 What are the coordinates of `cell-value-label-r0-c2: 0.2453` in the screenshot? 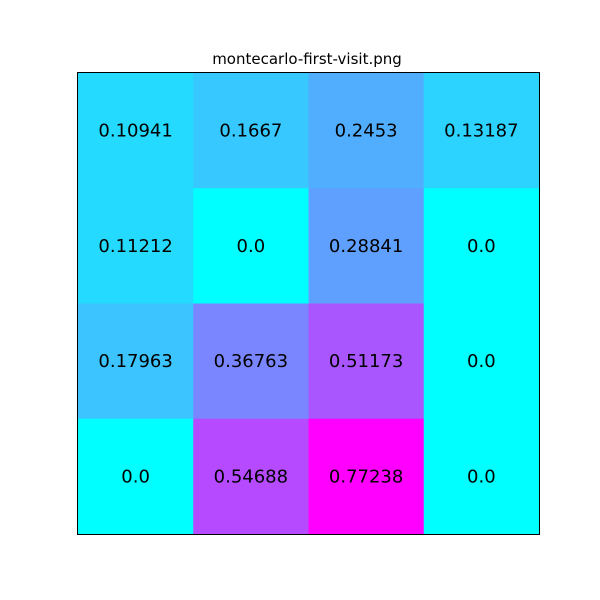 It's located at (366, 131).